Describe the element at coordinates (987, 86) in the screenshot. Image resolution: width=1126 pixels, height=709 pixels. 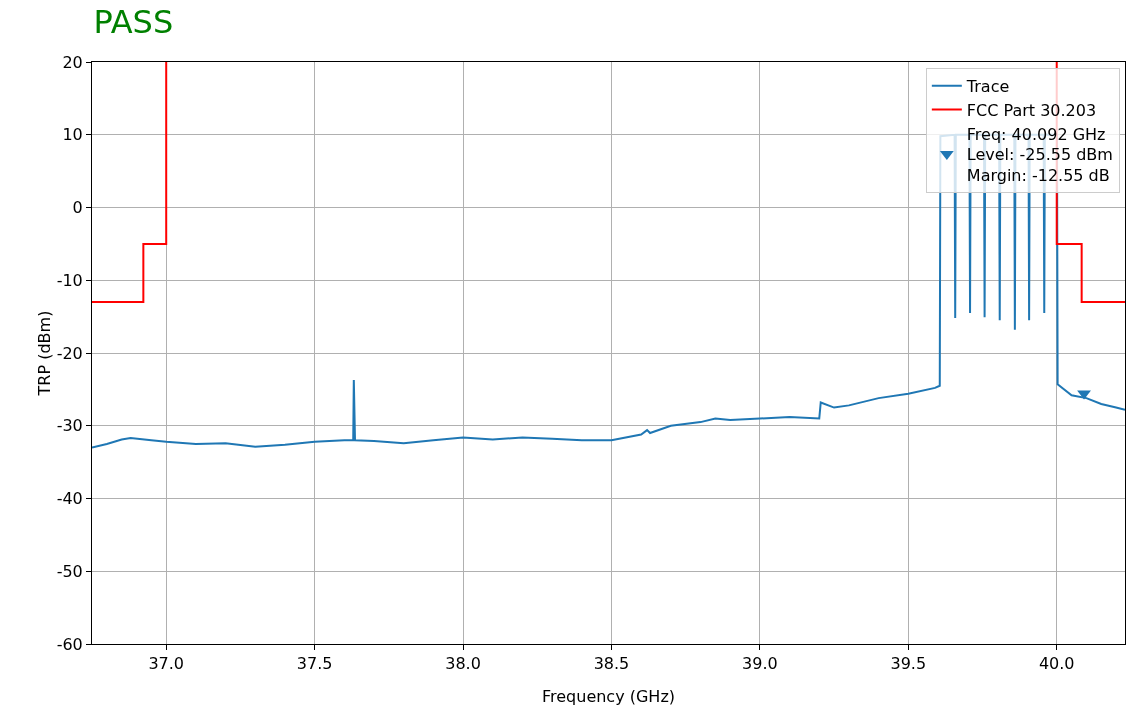
I see `legend-label: Trace` at that location.